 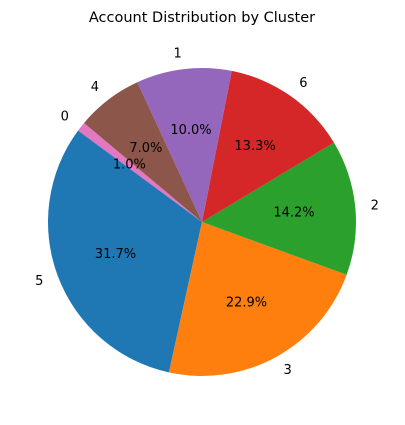 What do you see at coordinates (254, 146) in the screenshot?
I see `slice-percent-6: 13.3%` at bounding box center [254, 146].